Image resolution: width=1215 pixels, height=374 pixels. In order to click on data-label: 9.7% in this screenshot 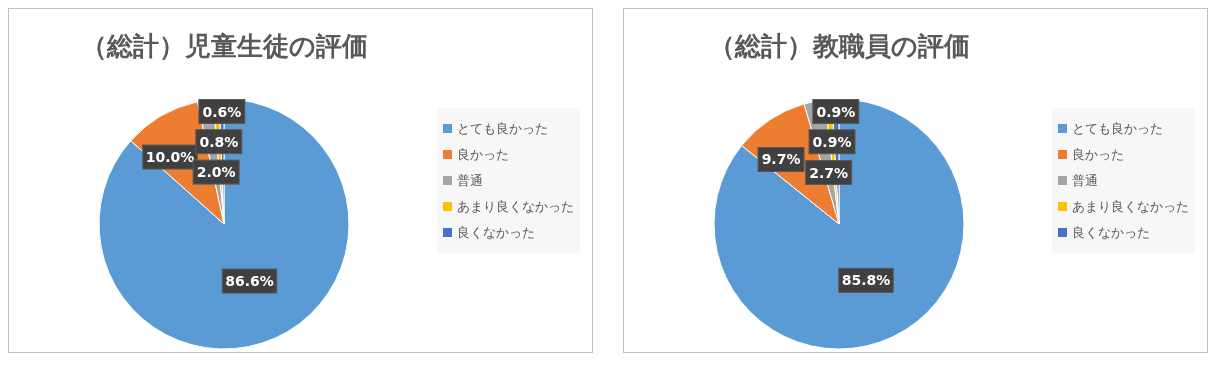, I will do `click(781, 159)`.